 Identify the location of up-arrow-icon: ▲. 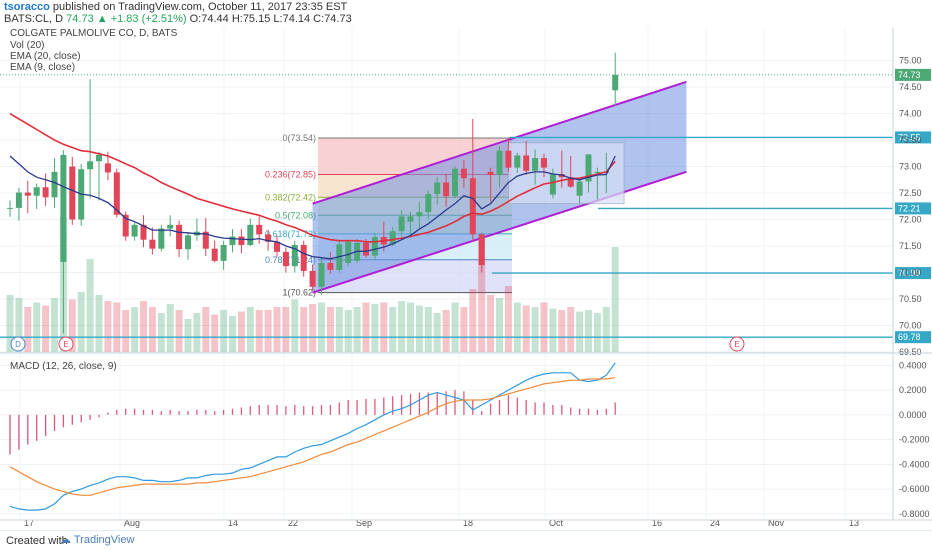
(102, 19).